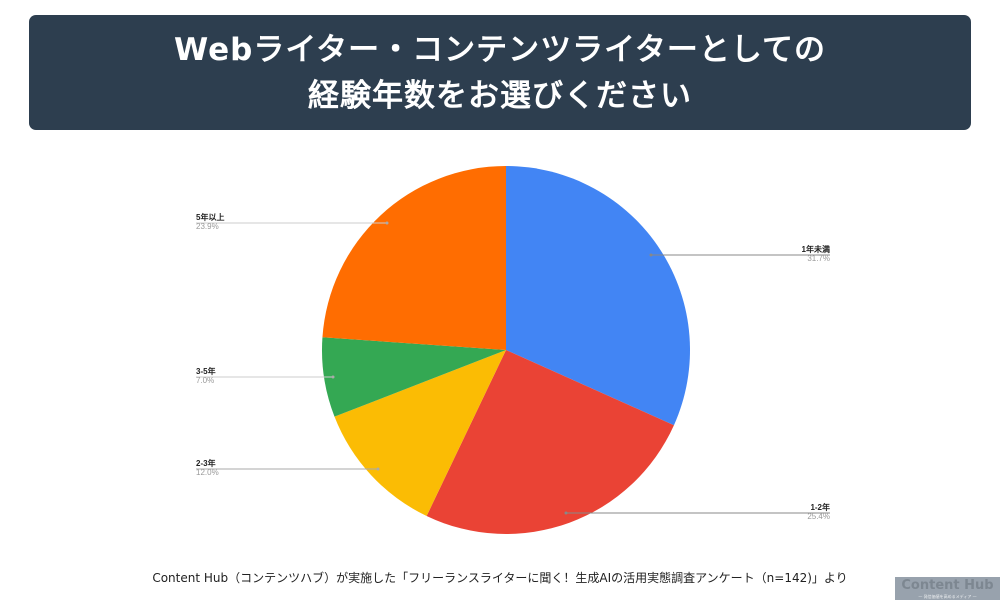  Describe the element at coordinates (818, 258) in the screenshot. I see `label-percent: 31.7%` at that location.